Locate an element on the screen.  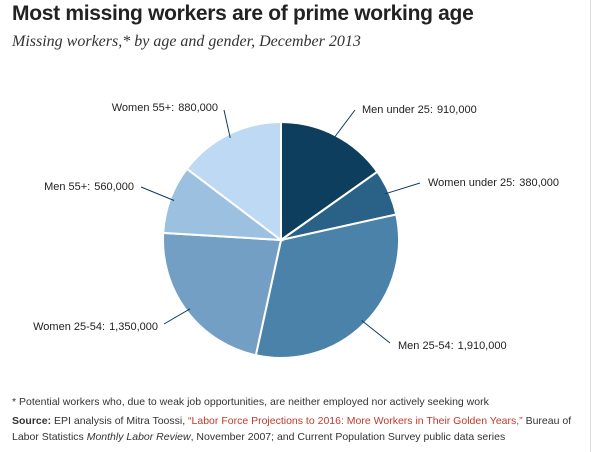
data-label: Men 55+: 560,000 is located at coordinates (89, 187).